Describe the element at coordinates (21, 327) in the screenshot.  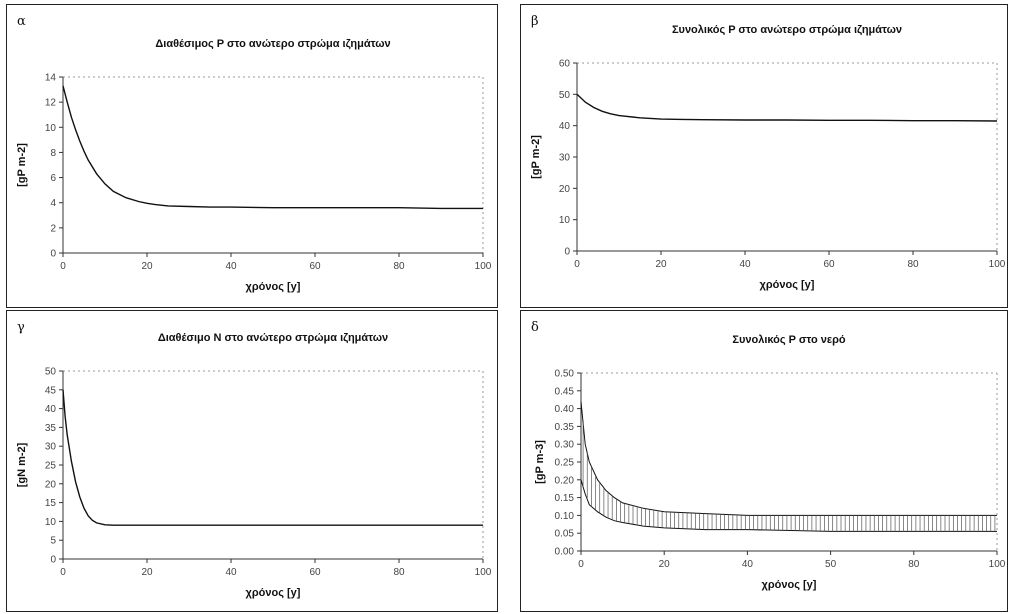
I see `panel-label: γ` at that location.